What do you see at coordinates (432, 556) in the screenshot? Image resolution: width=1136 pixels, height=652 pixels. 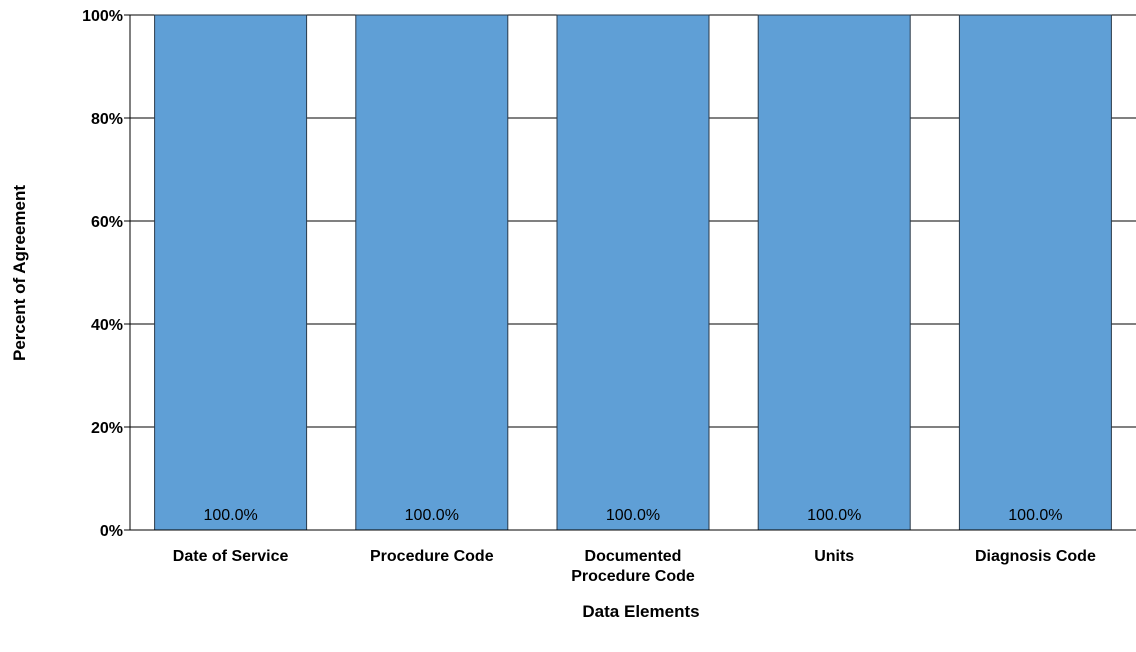 I see `x-tick-label: Procedure Code` at bounding box center [432, 556].